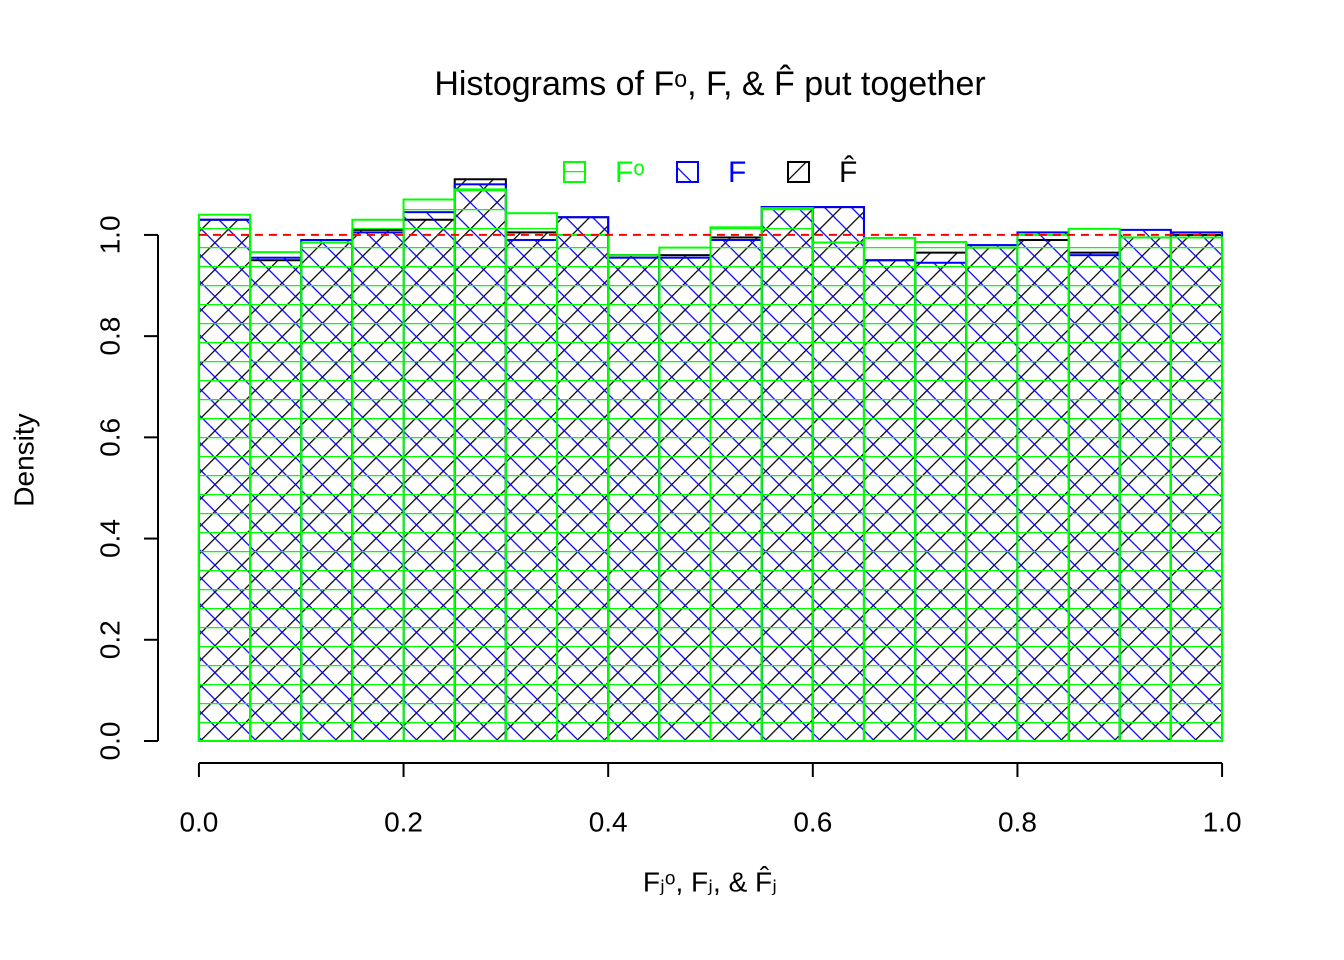 This screenshot has width=1344, height=960. Describe the element at coordinates (737, 172) in the screenshot. I see `legend-label: F` at that location.